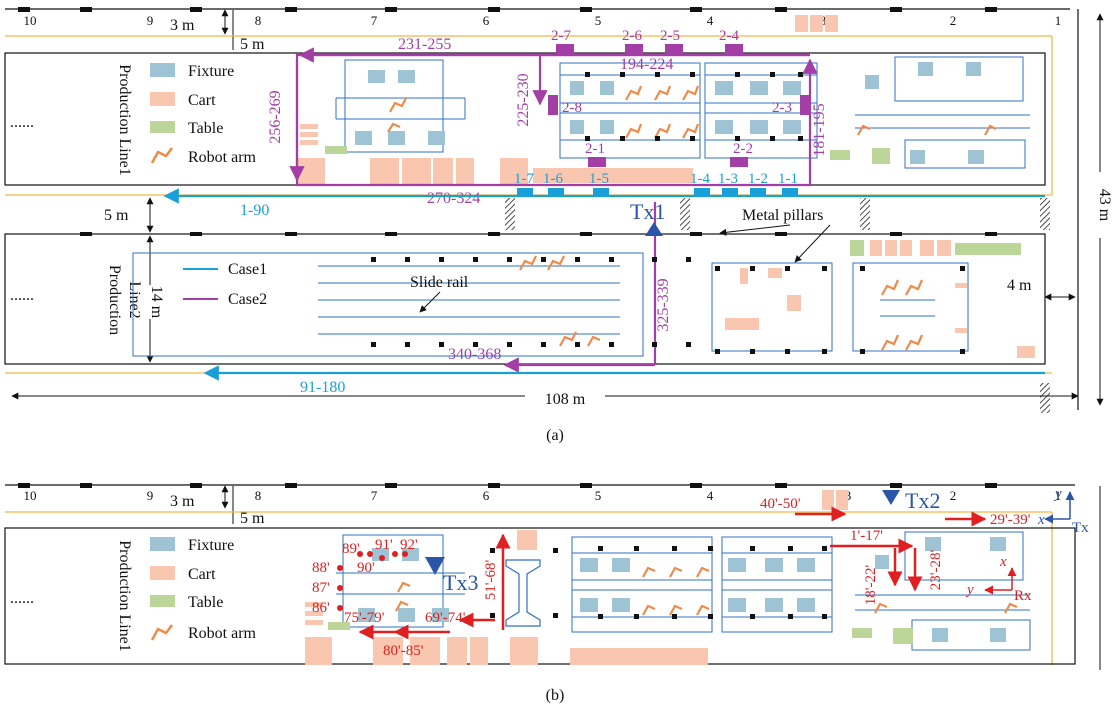 The width and height of the screenshot is (1119, 710). I want to click on route-label: 86', so click(321, 608).